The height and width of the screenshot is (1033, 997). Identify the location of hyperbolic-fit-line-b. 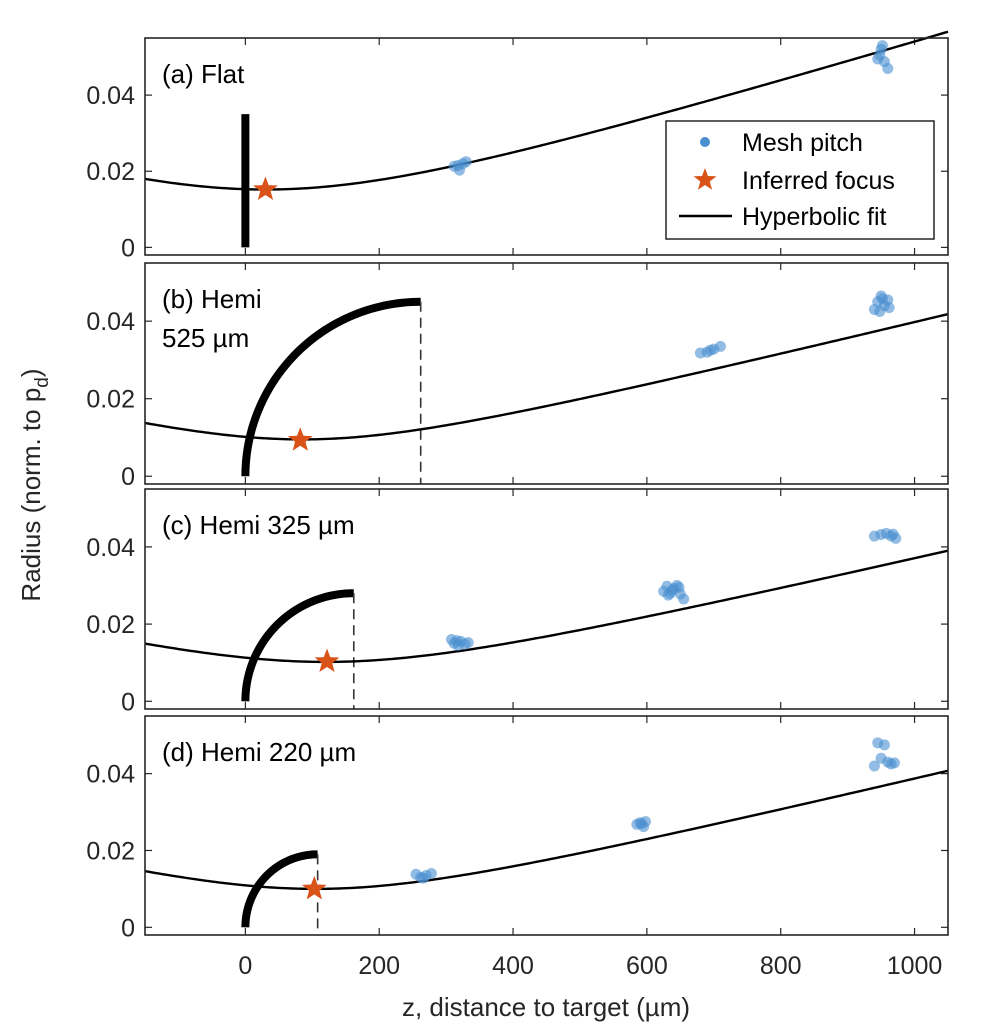
(546, 376).